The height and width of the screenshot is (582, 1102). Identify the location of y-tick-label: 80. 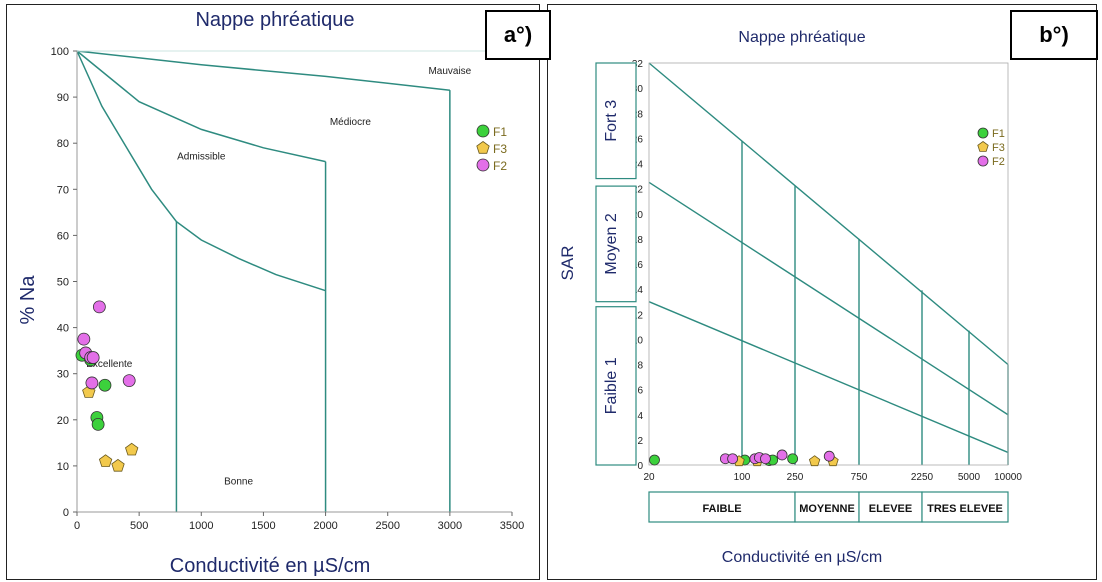
(63, 144).